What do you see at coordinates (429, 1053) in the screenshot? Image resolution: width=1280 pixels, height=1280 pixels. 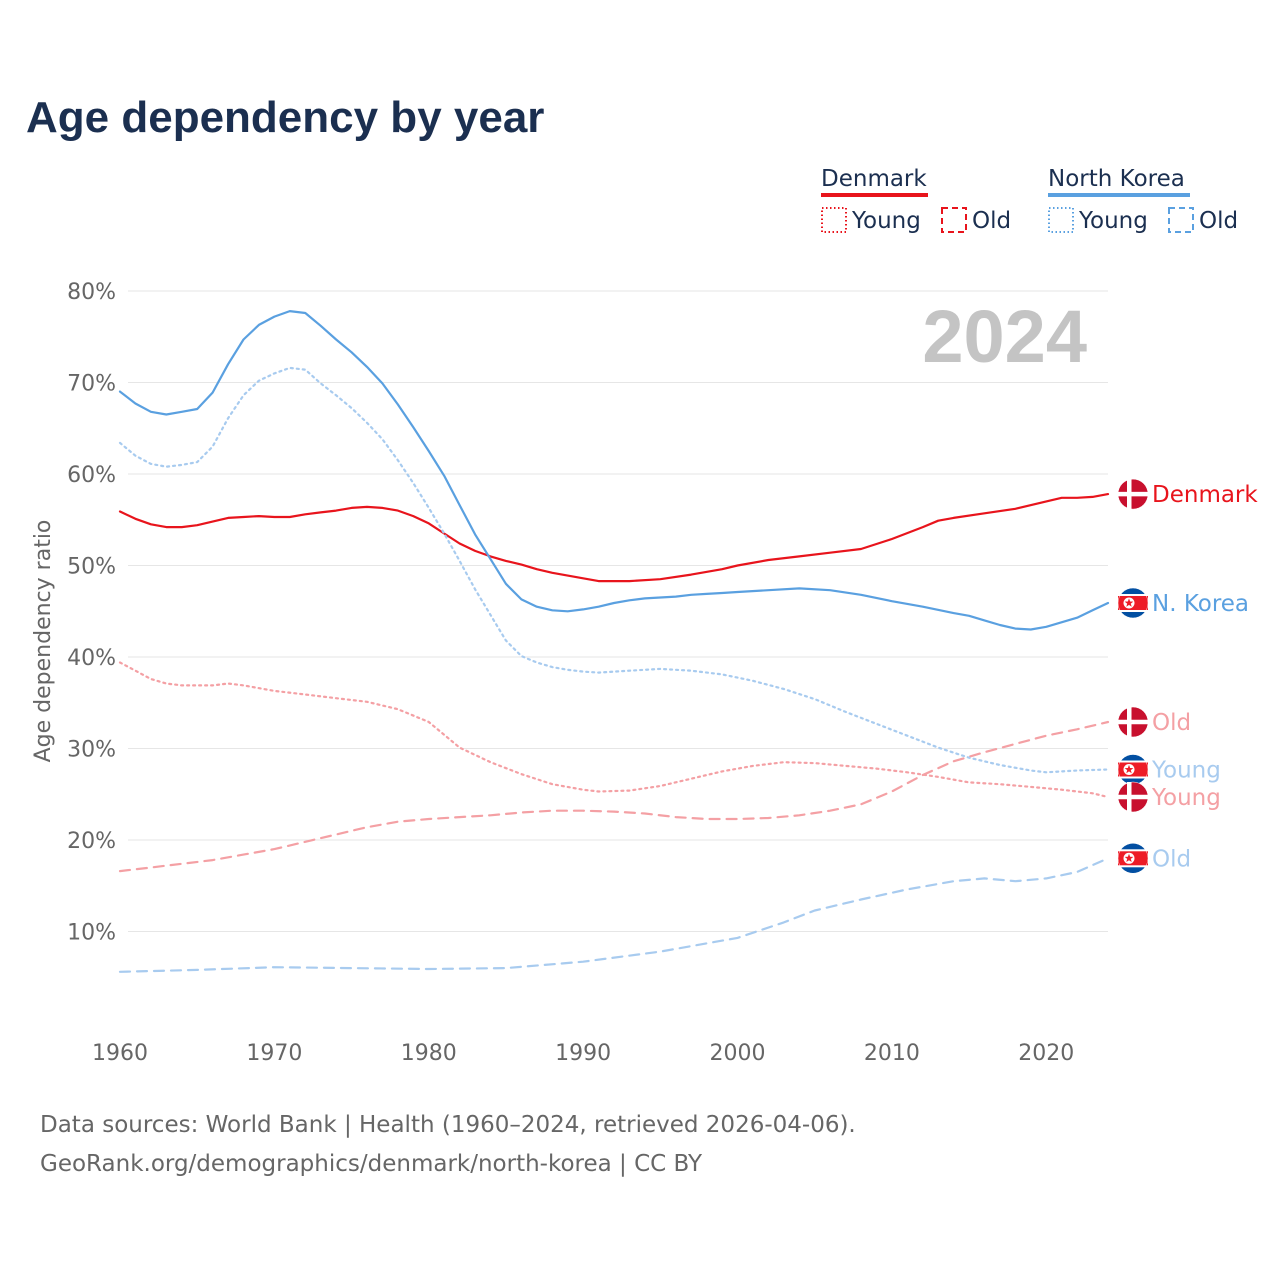 I see `x-tick-label: 1980` at bounding box center [429, 1053].